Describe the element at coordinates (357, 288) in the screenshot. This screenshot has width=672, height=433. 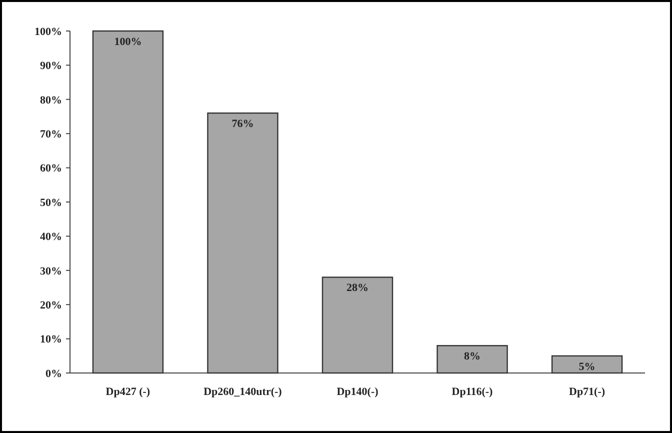
I see `data-label: 28%` at that location.